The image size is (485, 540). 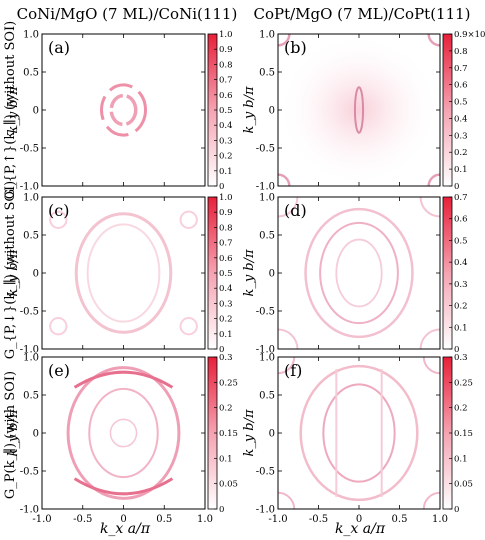 What do you see at coordinates (440, 519) in the screenshot?
I see `x-tick-label: 1.0` at bounding box center [440, 519].